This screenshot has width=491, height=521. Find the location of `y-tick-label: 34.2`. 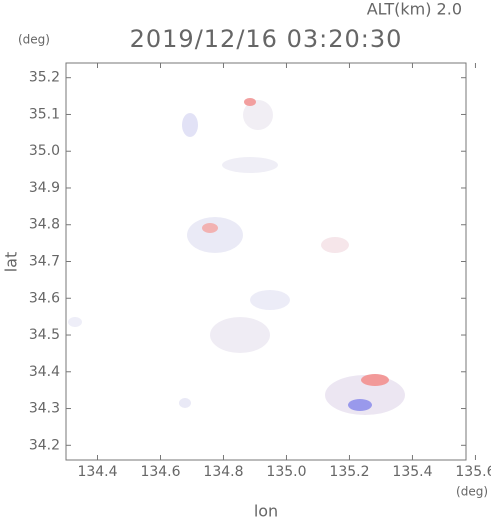

y-tick-label: 34.2 is located at coordinates (44, 445).